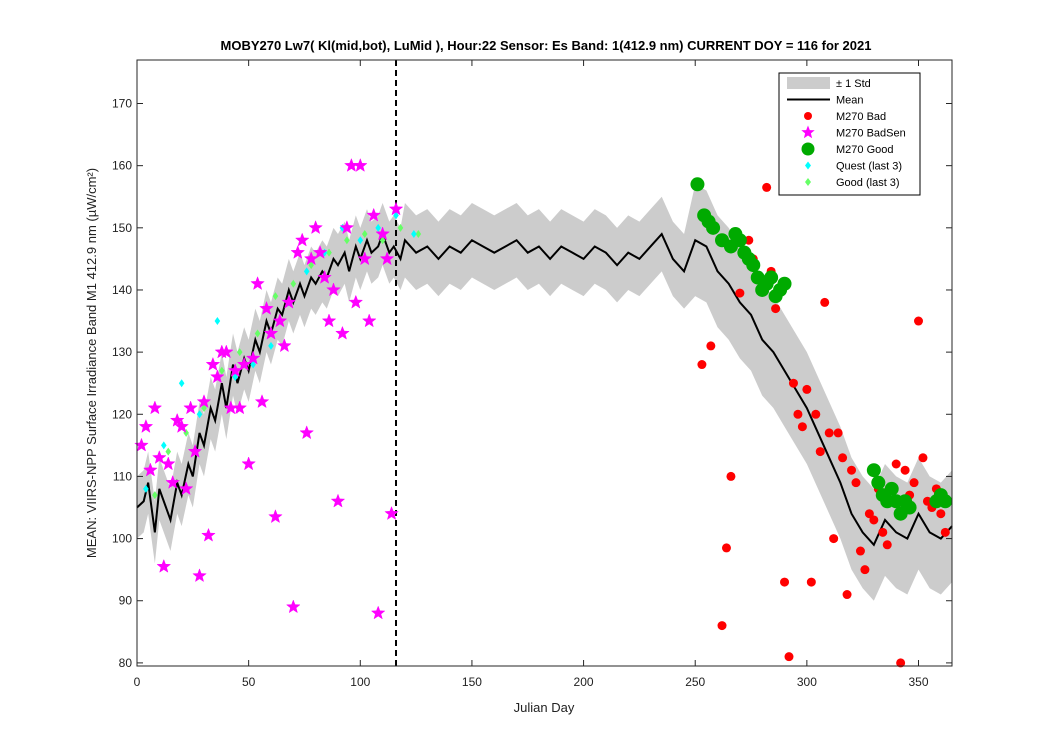 This screenshot has width=1050, height=750. Describe the element at coordinates (360, 682) in the screenshot. I see `x-tick-label: 100` at that location.